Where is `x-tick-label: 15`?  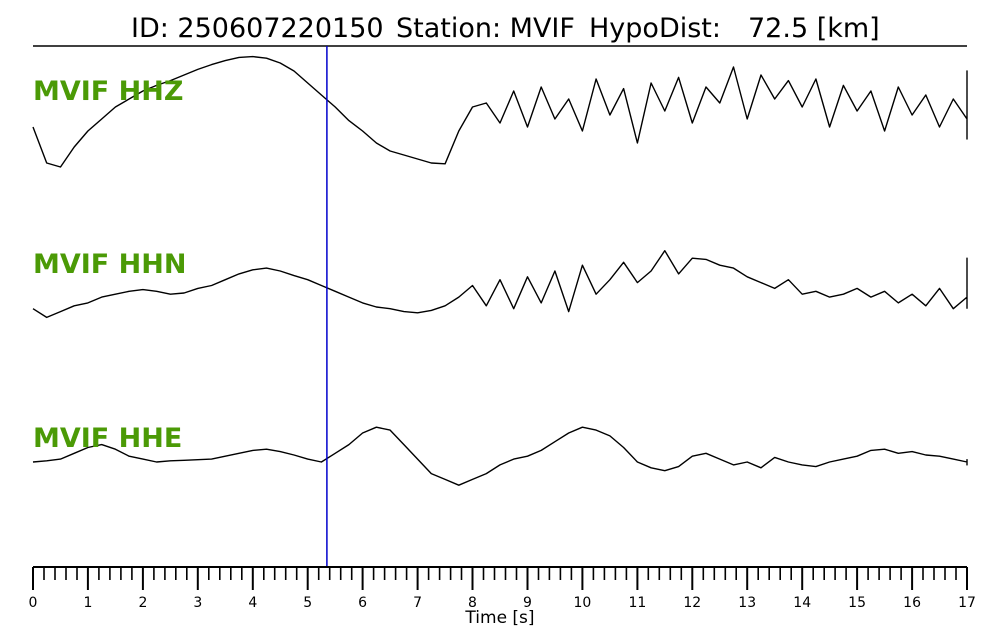
x-tick-label: 15 is located at coordinates (857, 603).